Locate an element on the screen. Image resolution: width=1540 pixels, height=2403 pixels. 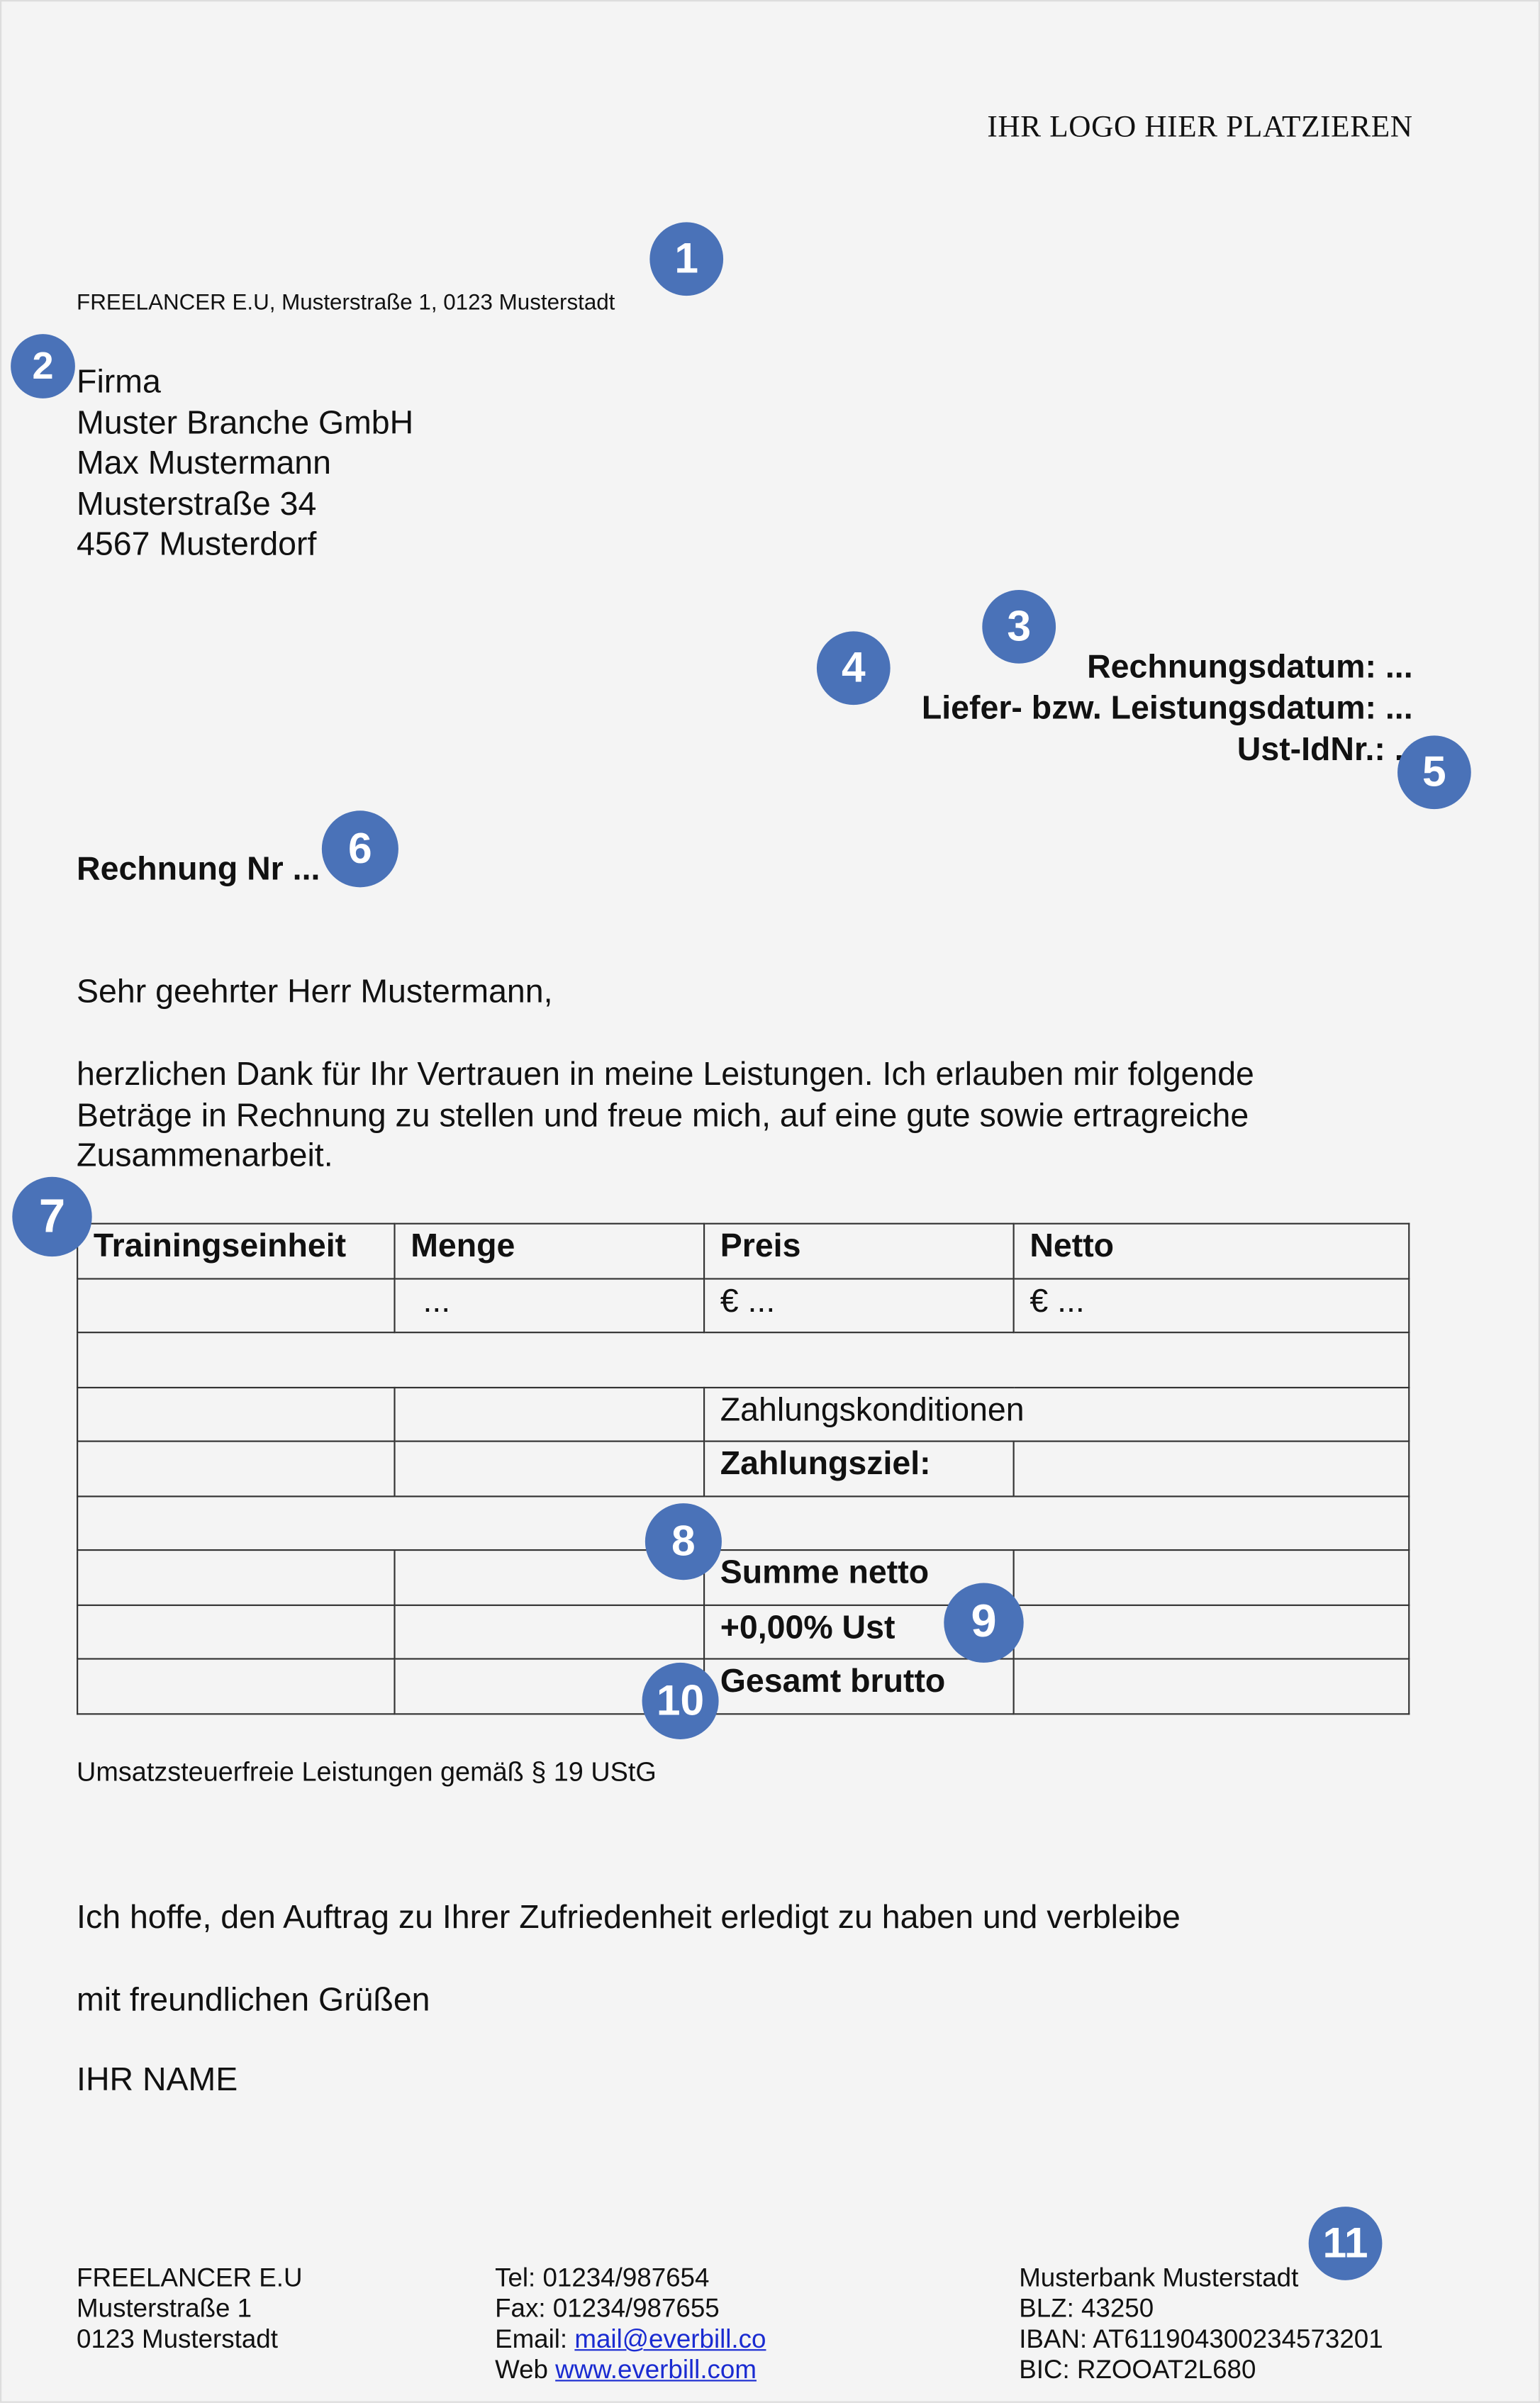
signature-name: IHR NAME is located at coordinates (157, 2079).